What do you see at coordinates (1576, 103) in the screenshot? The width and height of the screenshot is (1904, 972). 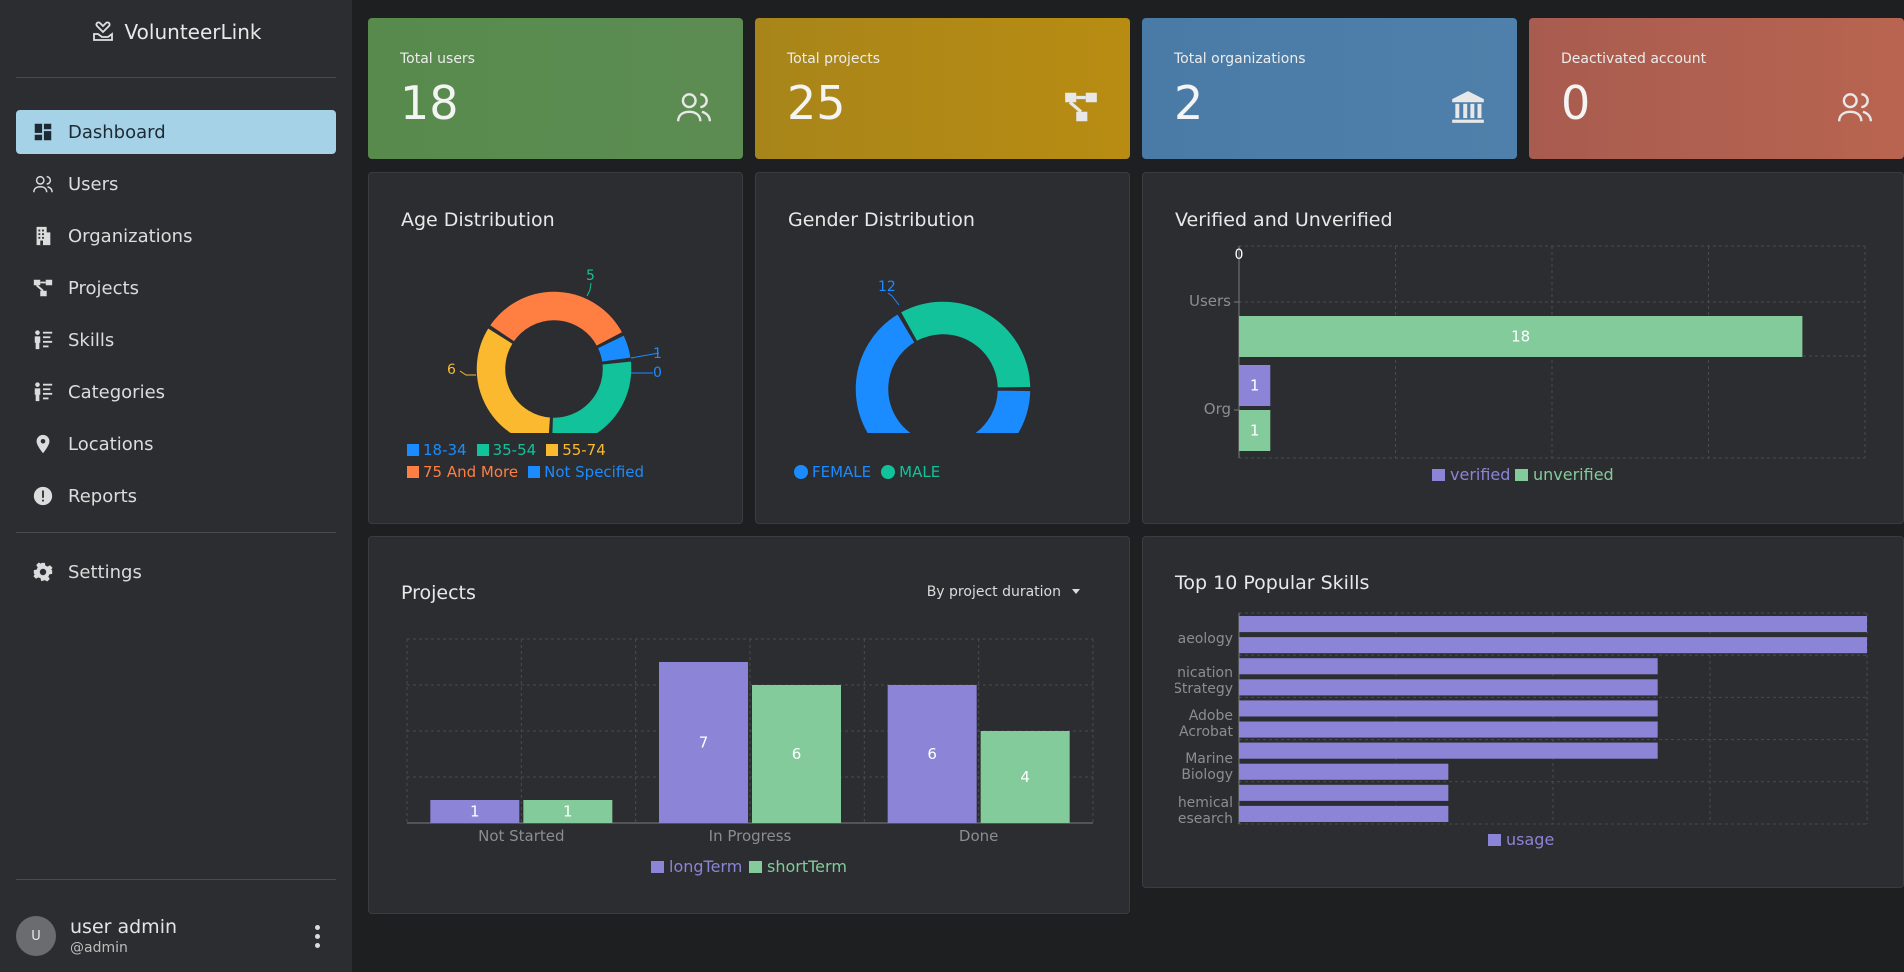 I see `stat-value: 0` at bounding box center [1576, 103].